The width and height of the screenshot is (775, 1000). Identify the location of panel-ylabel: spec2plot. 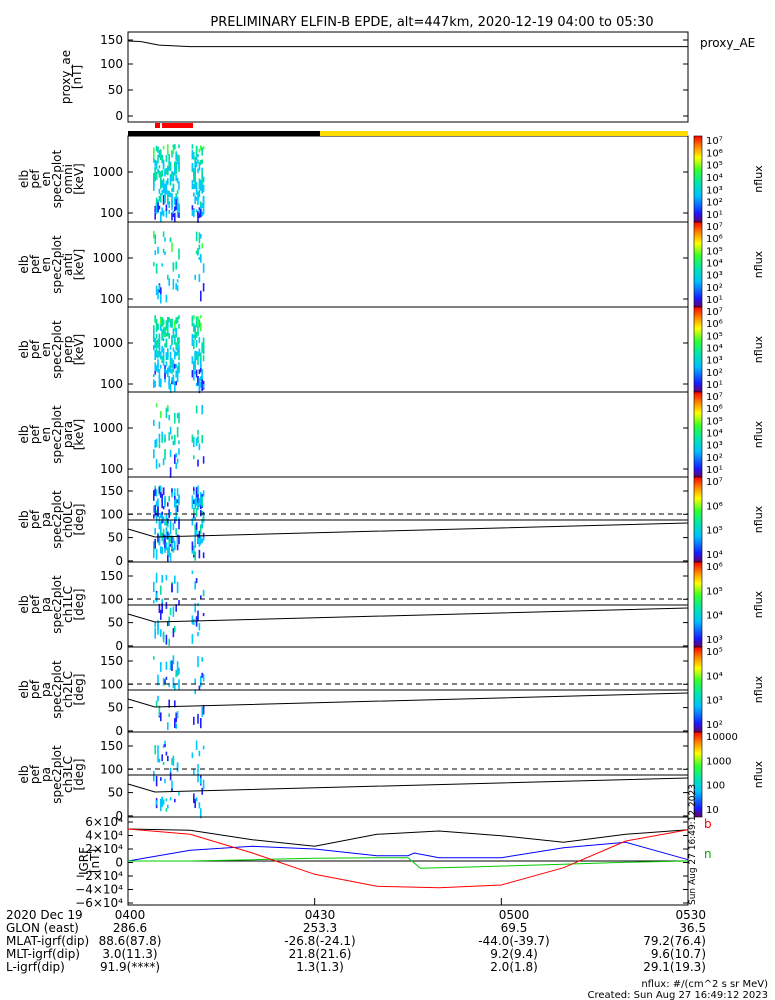
(57, 434).